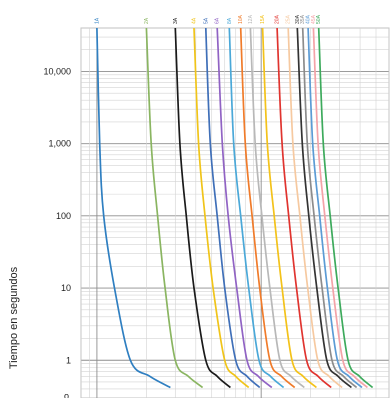  I want to click on series-line-15A, so click(289, 208).